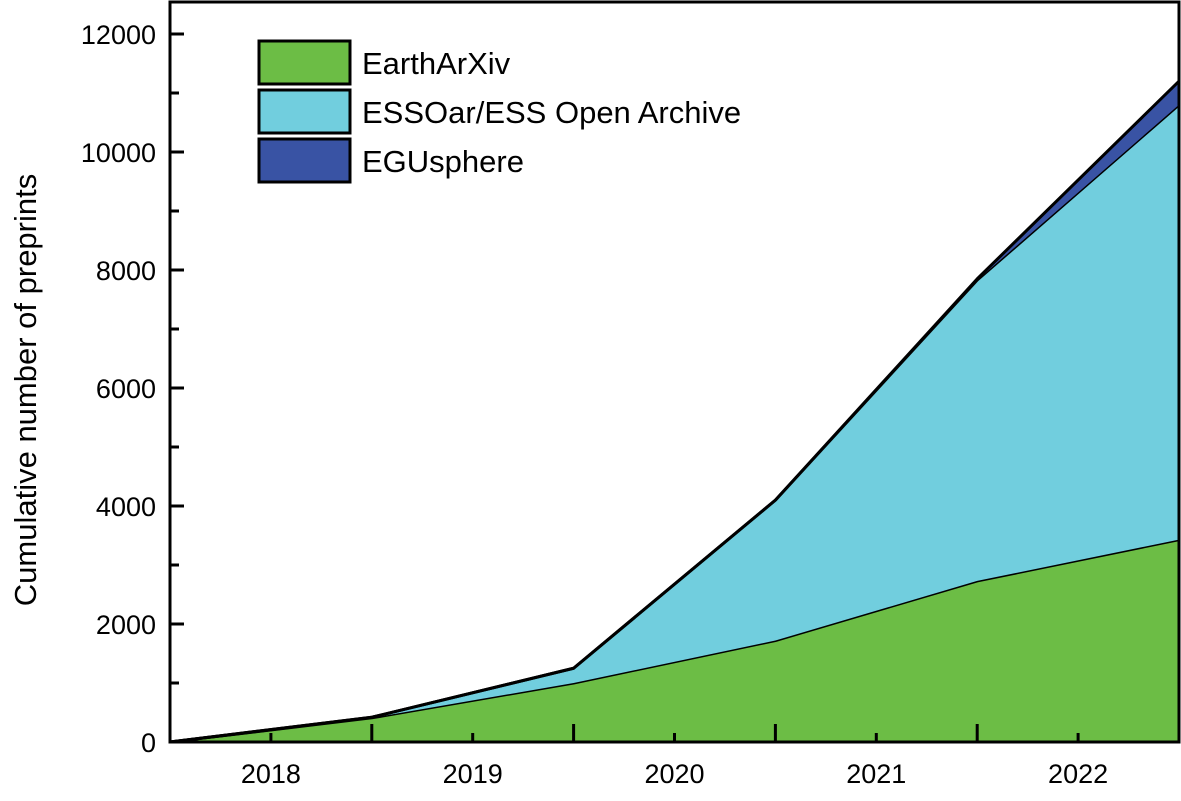 The height and width of the screenshot is (801, 1181). What do you see at coordinates (1078, 774) in the screenshot?
I see `x-tick-label: 2022` at bounding box center [1078, 774].